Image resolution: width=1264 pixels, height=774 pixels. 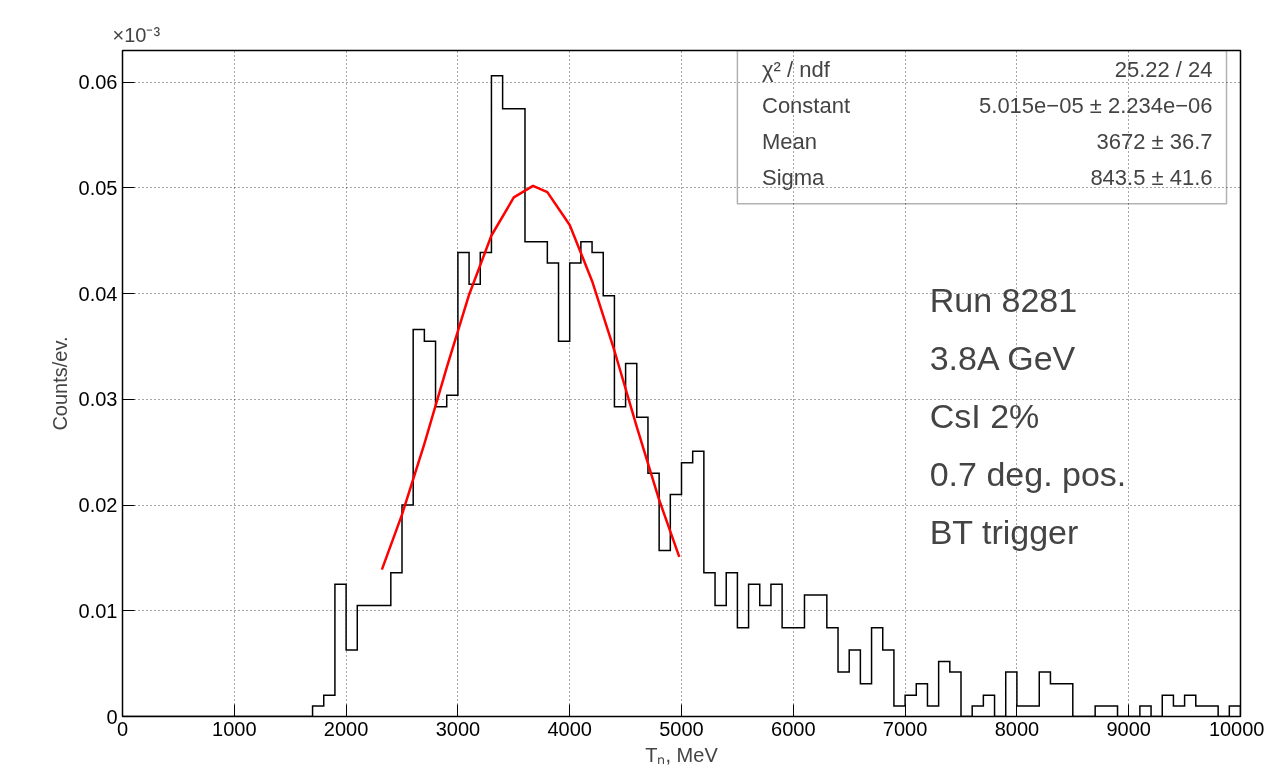 I want to click on annotation: 25.22 / 24, so click(x=1163, y=69).